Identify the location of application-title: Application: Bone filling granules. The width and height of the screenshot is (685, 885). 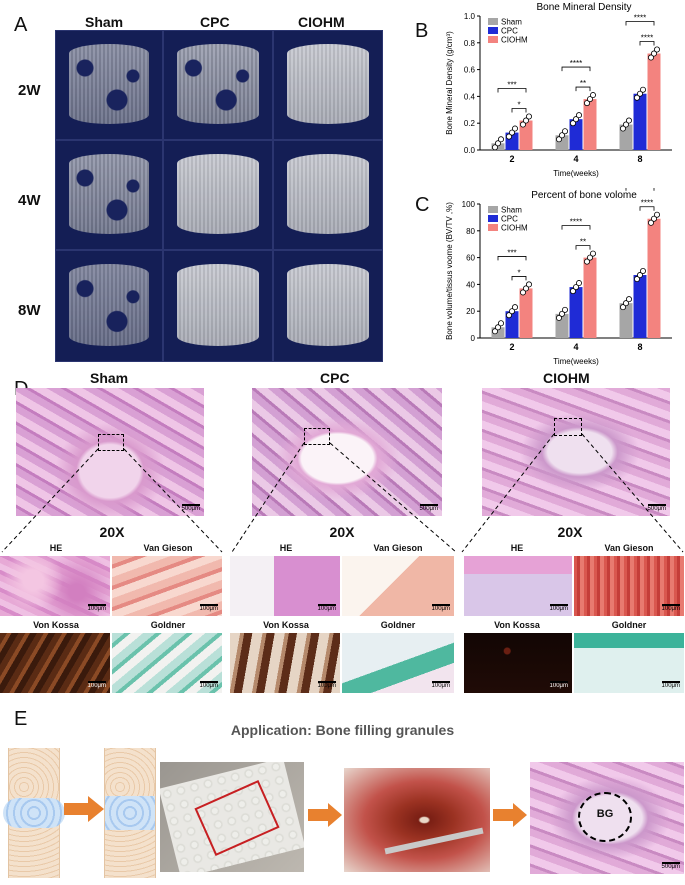
(342, 730).